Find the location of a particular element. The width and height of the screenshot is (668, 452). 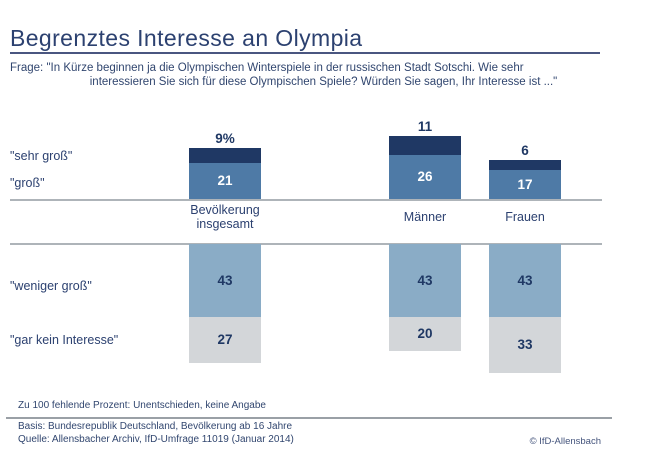

category-label: Frauen is located at coordinates (525, 217).